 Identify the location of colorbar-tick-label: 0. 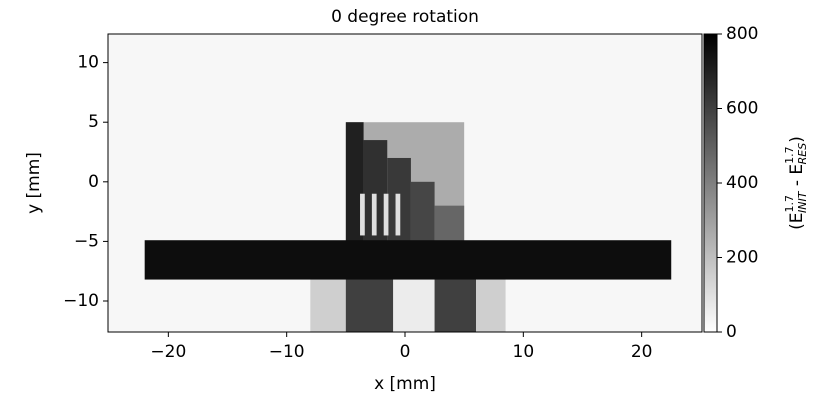
(731, 332).